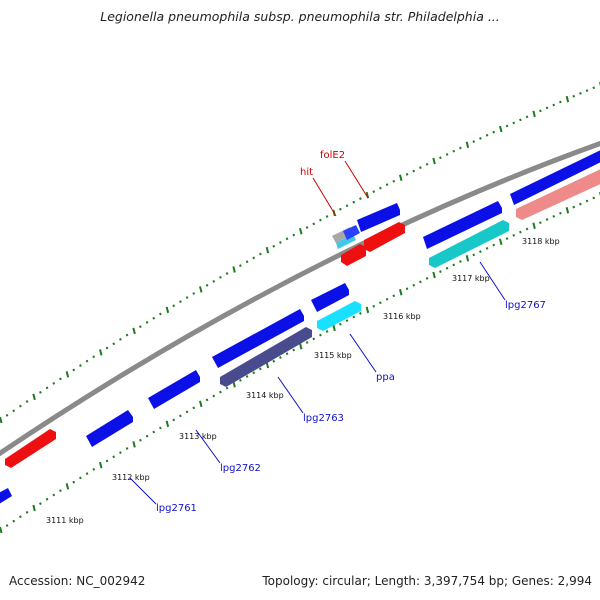 Image resolution: width=600 pixels, height=600 pixels. What do you see at coordinates (176, 508) in the screenshot?
I see `gene-label-lpg2761: lpg2761` at bounding box center [176, 508].